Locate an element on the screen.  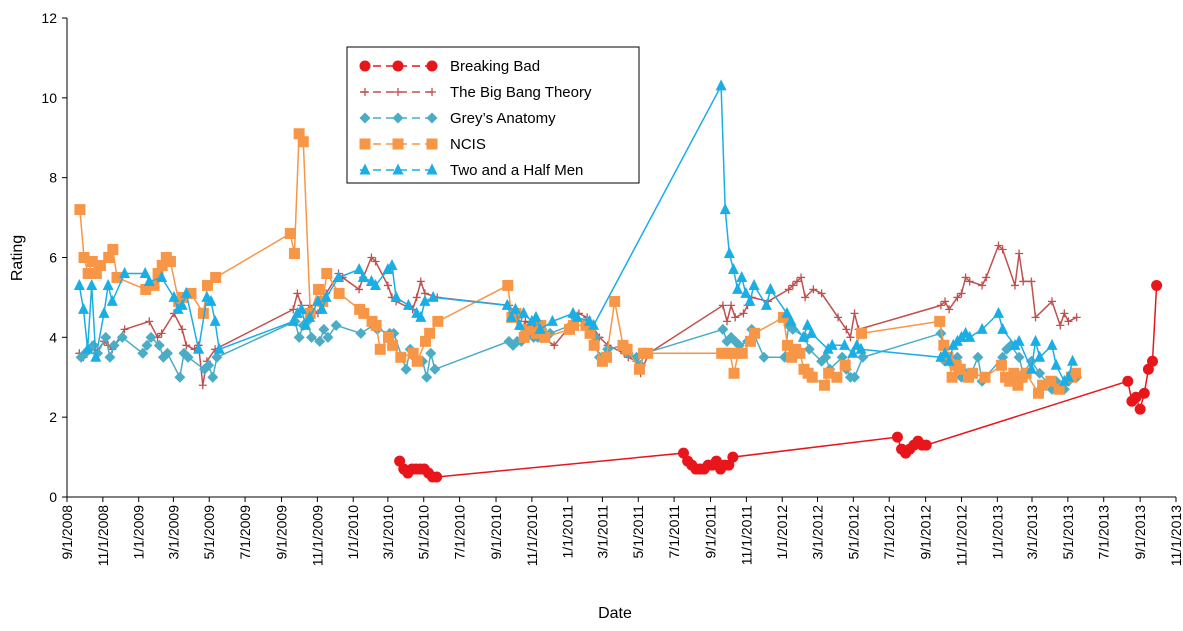
x-tick-label: 5/1/2011 is located at coordinates (638, 532).